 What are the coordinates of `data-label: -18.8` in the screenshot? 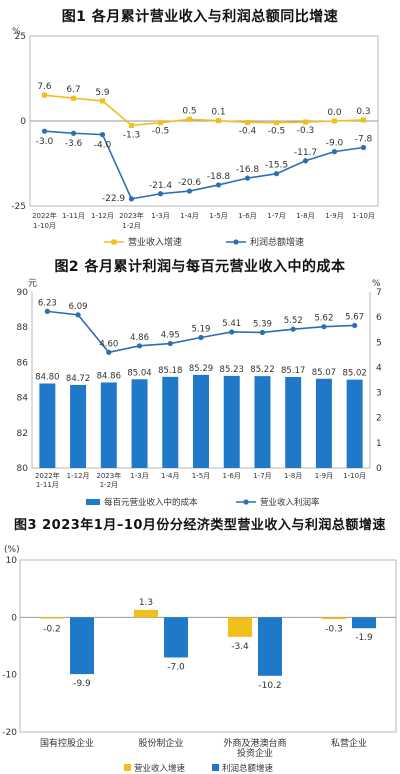 It's located at (219, 177).